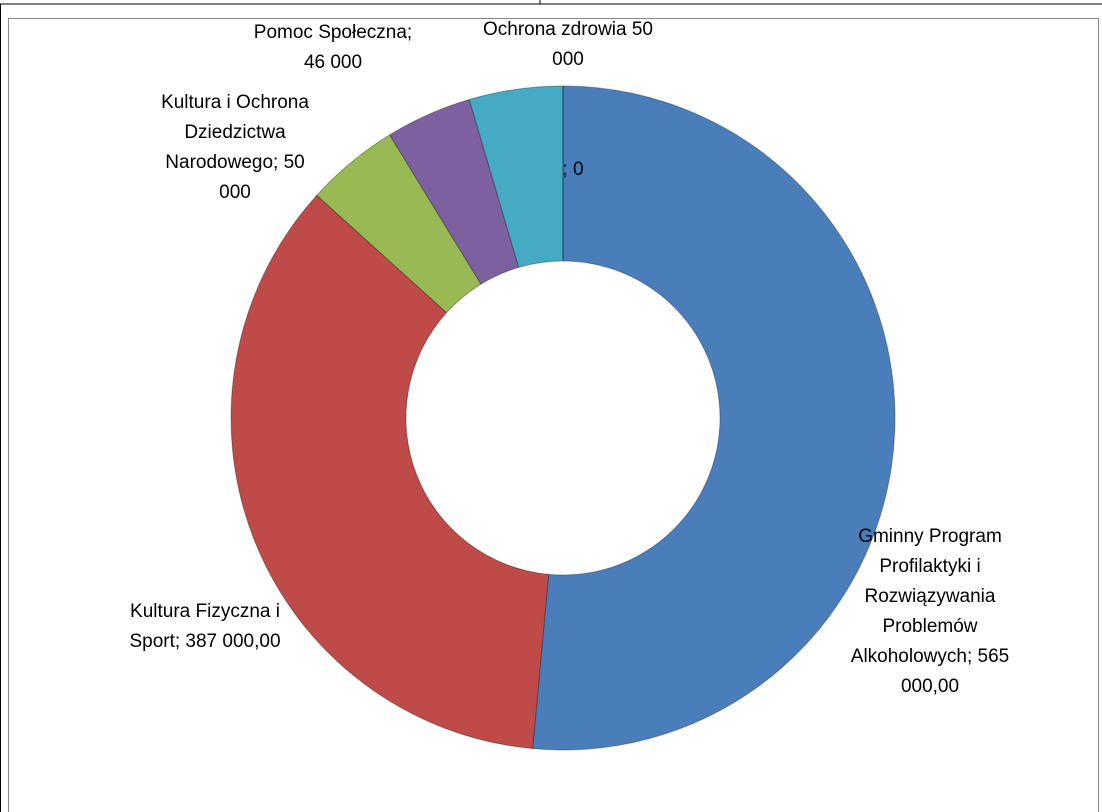 This screenshot has width=1102, height=812. What do you see at coordinates (568, 44) in the screenshot?
I see `data-label: Ochrona zdrowia 50 000` at bounding box center [568, 44].